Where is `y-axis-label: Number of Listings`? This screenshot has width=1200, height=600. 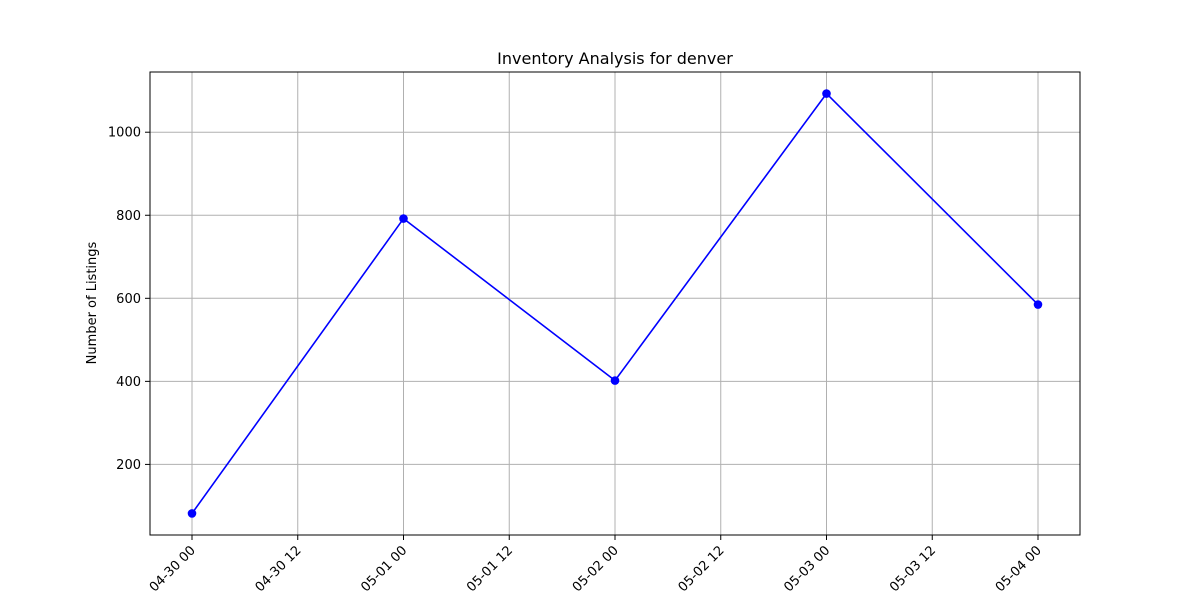
y-axis-label: Number of Listings is located at coordinates (92, 302).